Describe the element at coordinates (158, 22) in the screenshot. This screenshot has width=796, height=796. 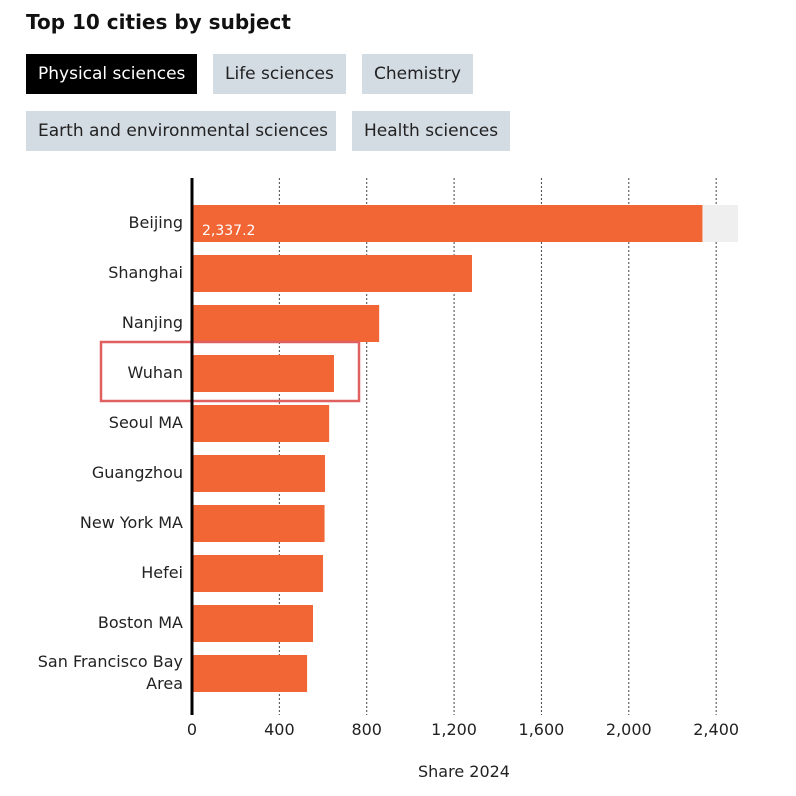
I see `page-title: Top 10 cities by subject` at that location.